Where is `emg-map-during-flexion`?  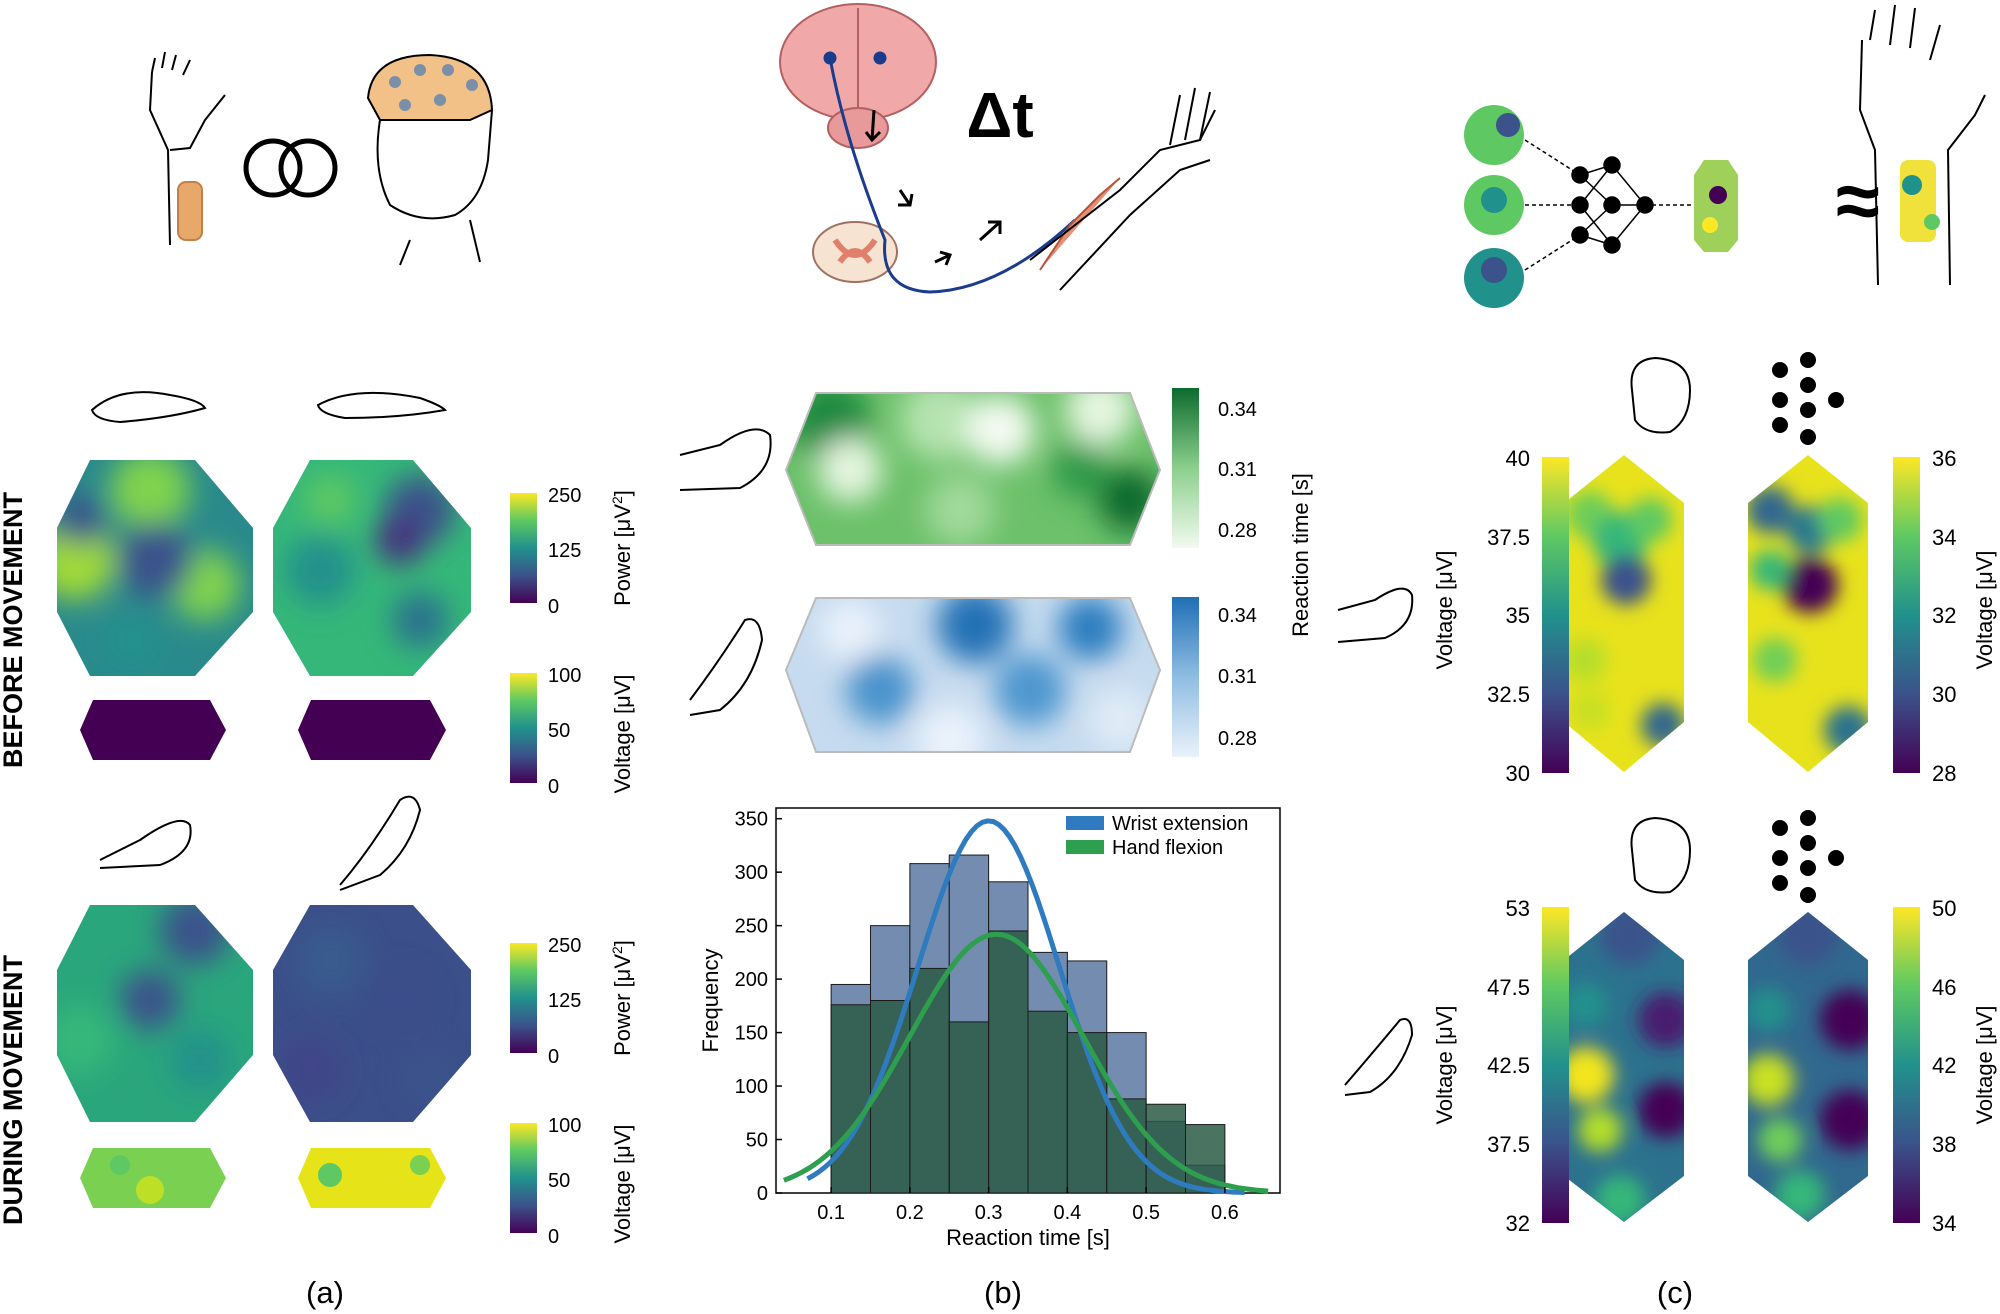
emg-map-during-flexion is located at coordinates (153, 1178).